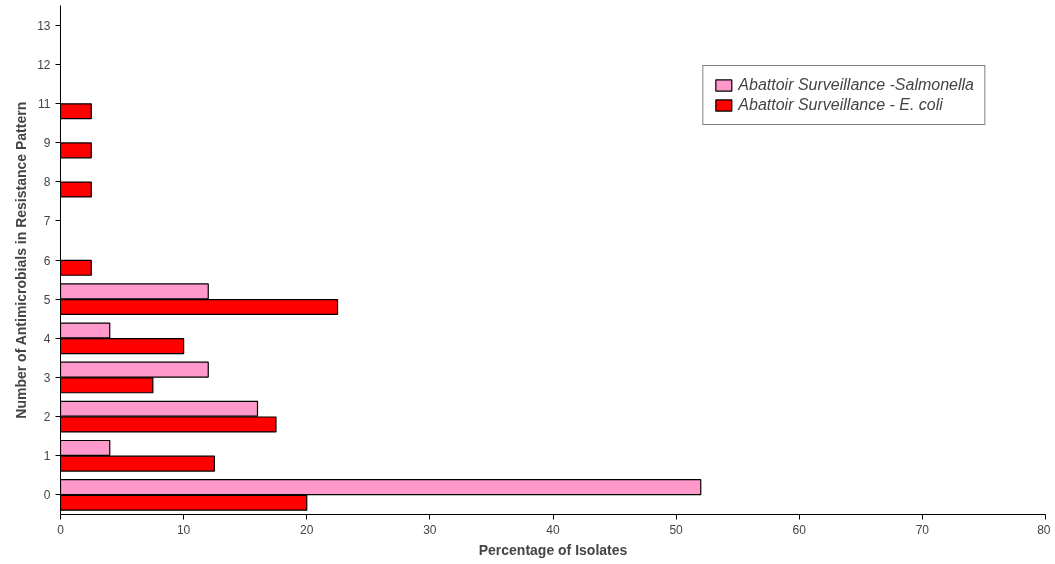  Describe the element at coordinates (47, 338) in the screenshot. I see `y-tick-label: 4` at that location.